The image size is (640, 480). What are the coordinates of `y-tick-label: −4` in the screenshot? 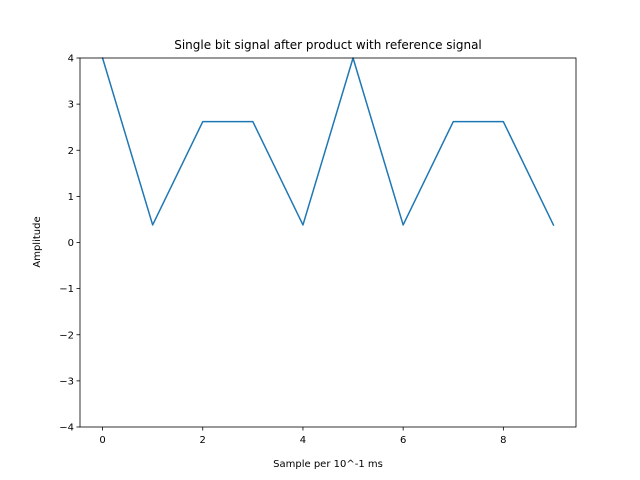 It's located at (66, 428).